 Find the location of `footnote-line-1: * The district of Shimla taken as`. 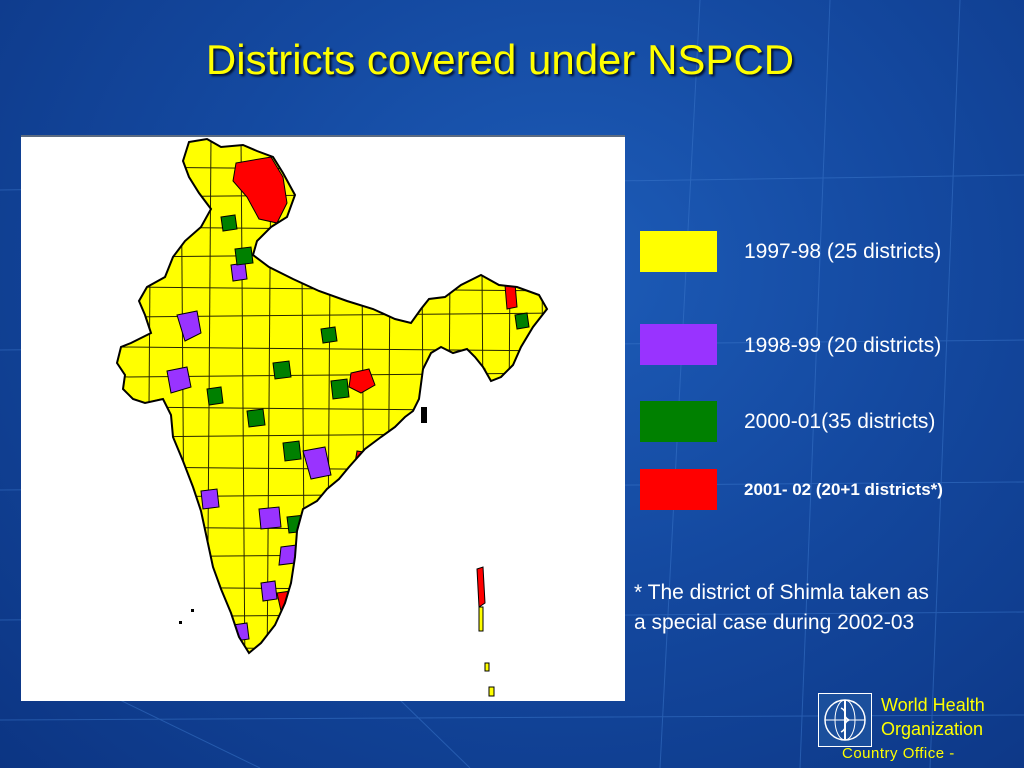

footnote-line-1: * The district of Shimla taken as is located at coordinates (781, 592).